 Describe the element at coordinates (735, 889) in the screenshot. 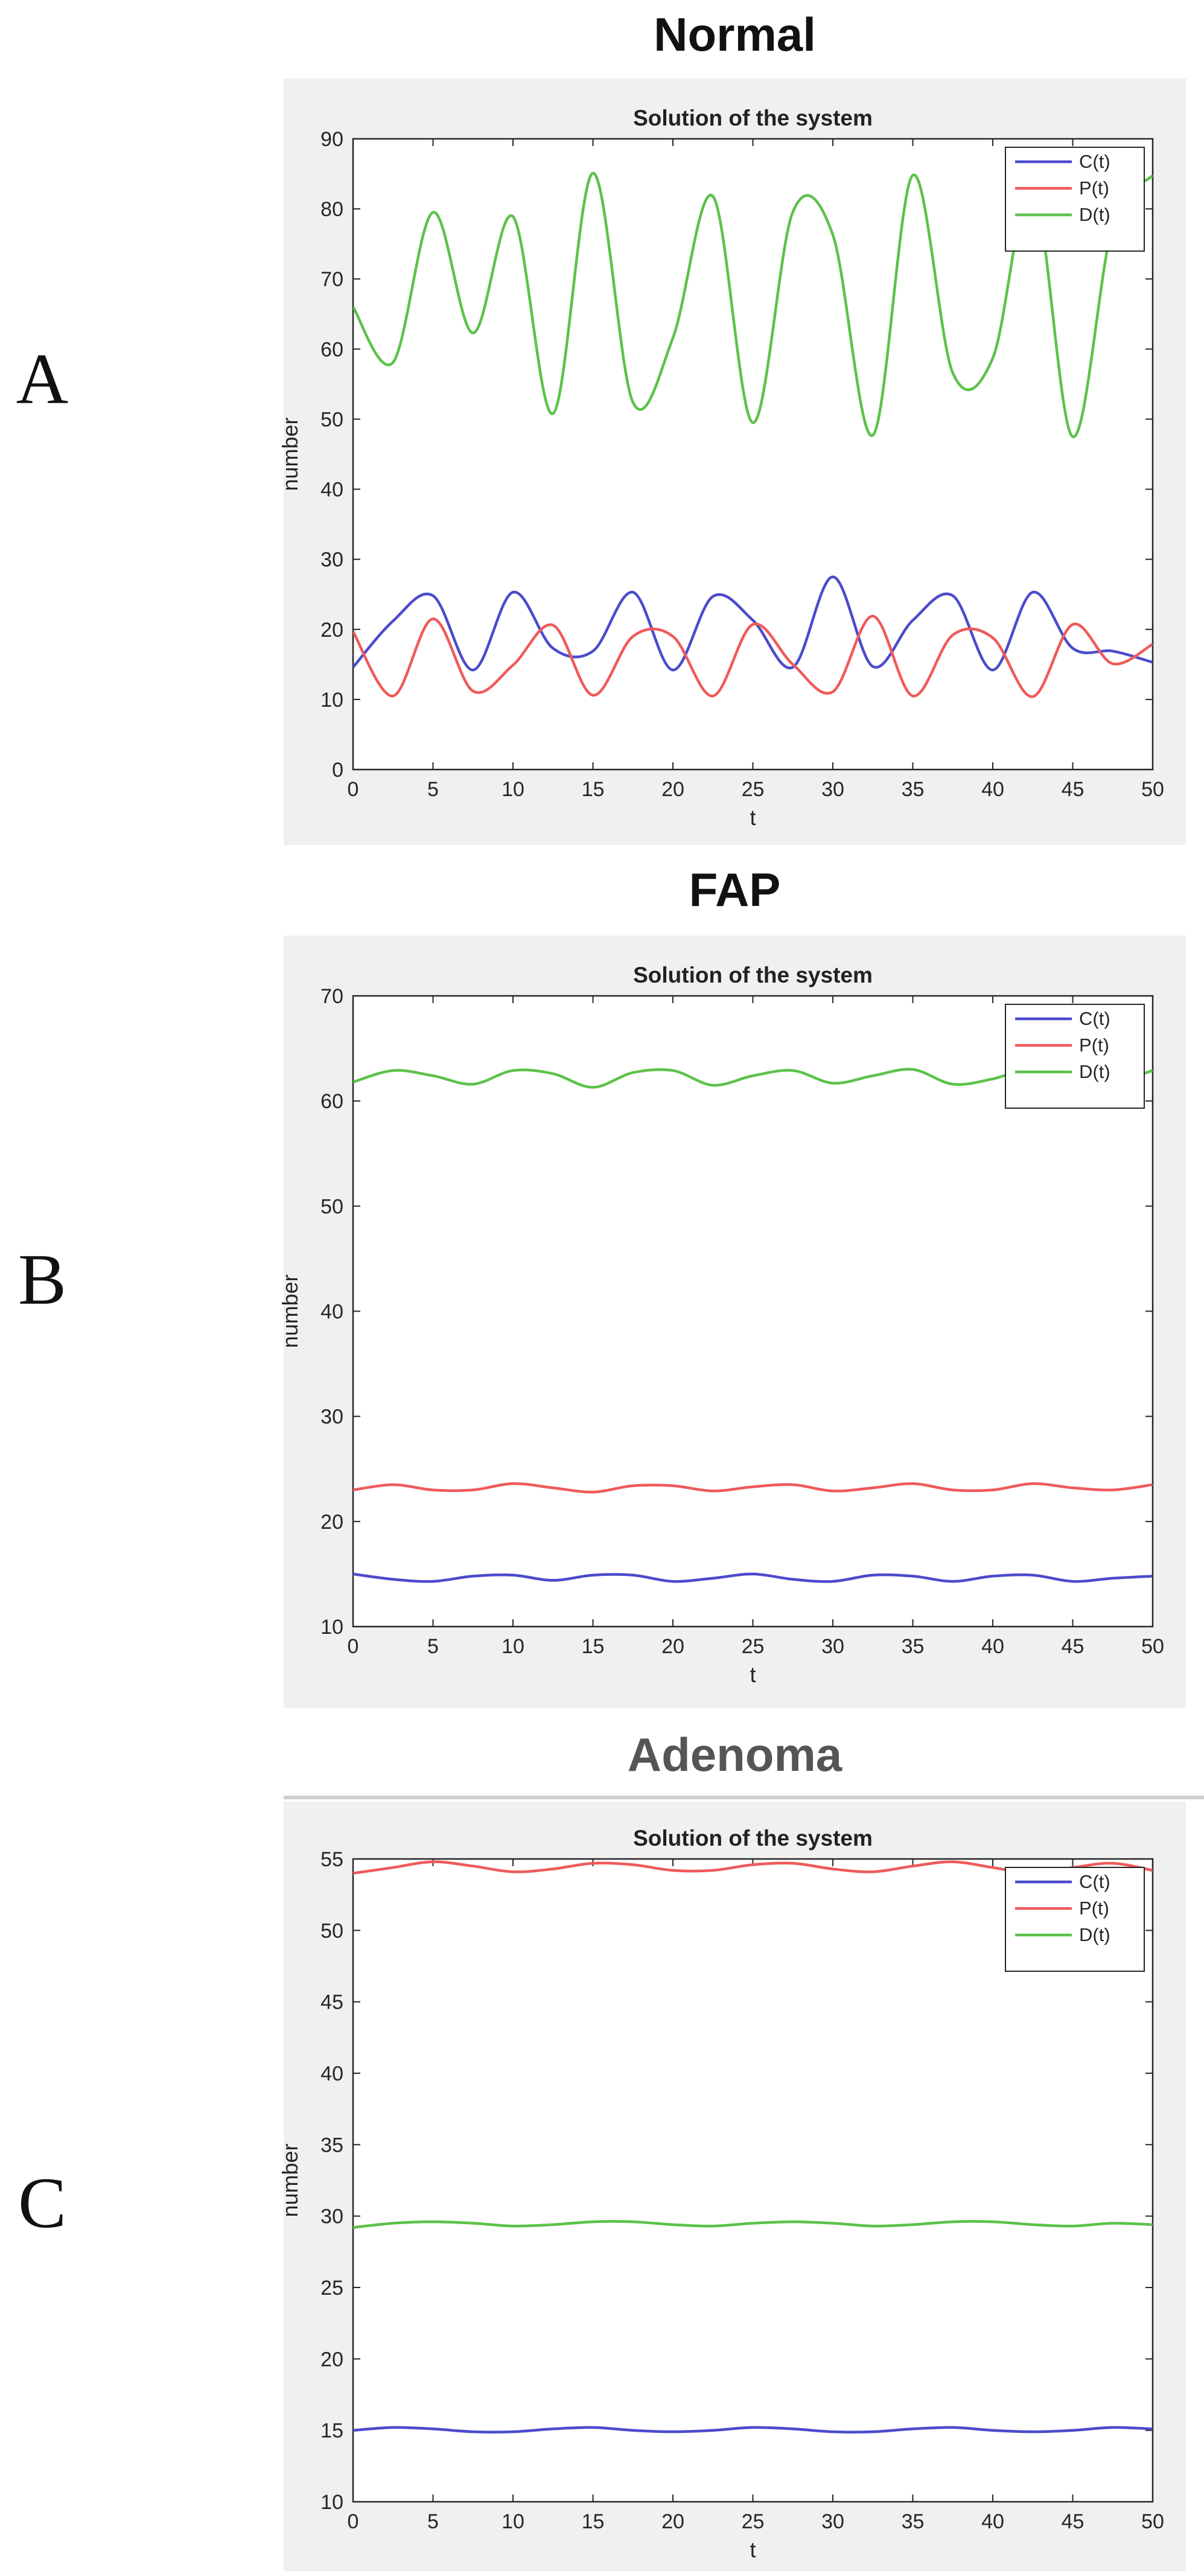

I see `panel-title-fap: FAP` at that location.